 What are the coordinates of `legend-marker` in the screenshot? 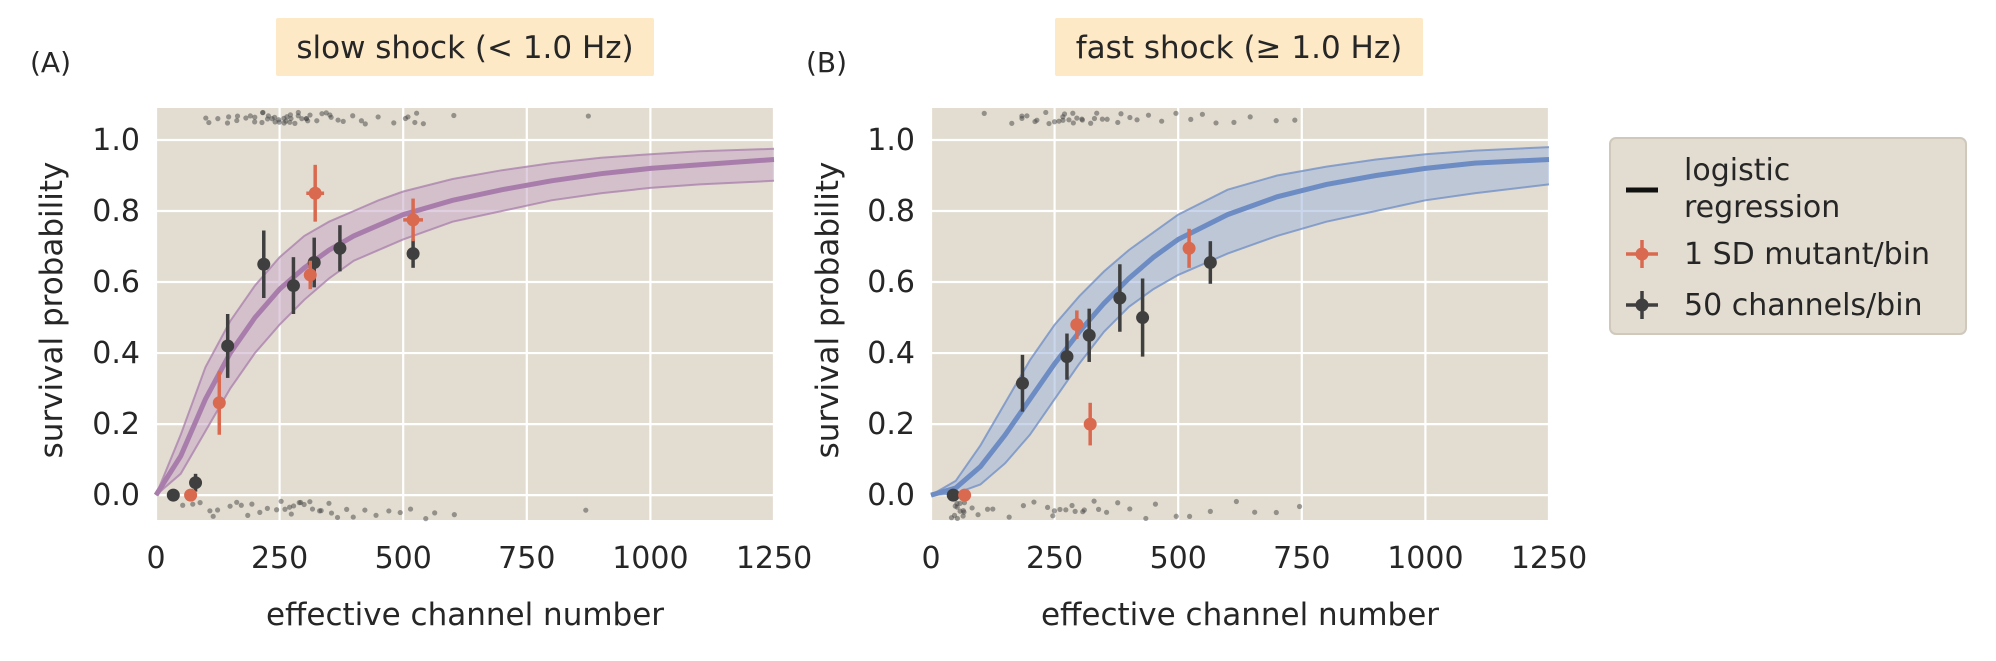 It's located at (1642, 305).